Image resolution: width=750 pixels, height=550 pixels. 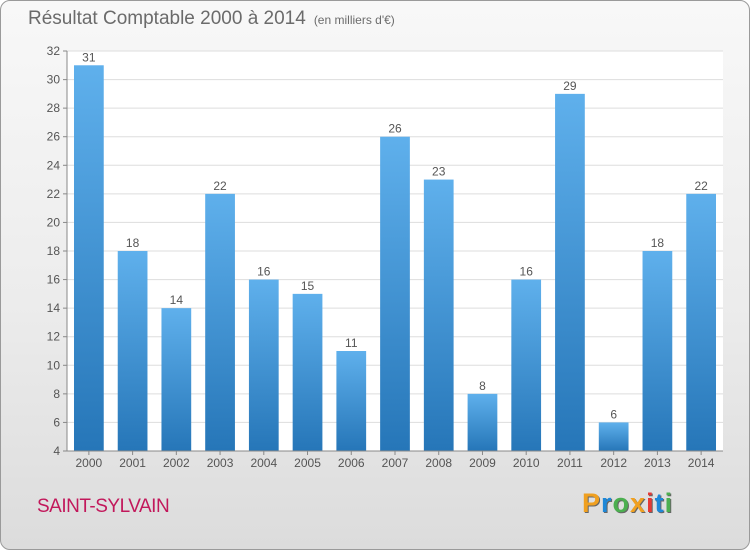 What do you see at coordinates (176, 463) in the screenshot?
I see `x-tick-label: 2002` at bounding box center [176, 463].